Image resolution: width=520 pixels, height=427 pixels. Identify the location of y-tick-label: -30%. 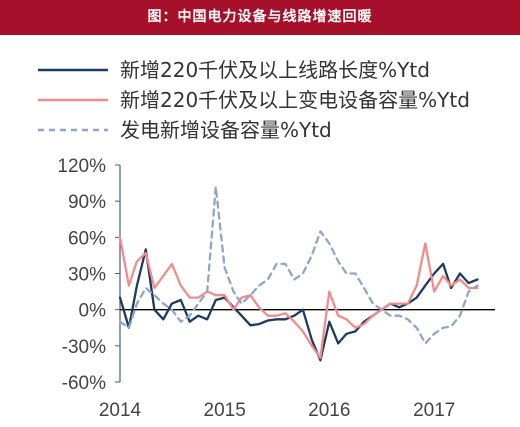
(84, 347).